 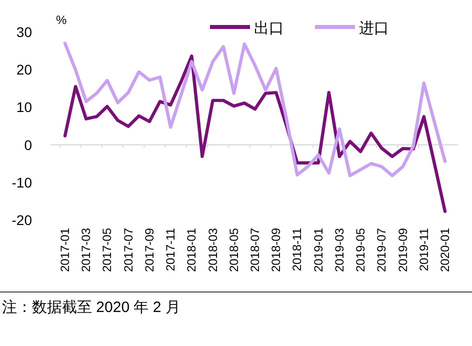 What do you see at coordinates (128, 250) in the screenshot?
I see `x-tick-label: 2017-07` at bounding box center [128, 250].